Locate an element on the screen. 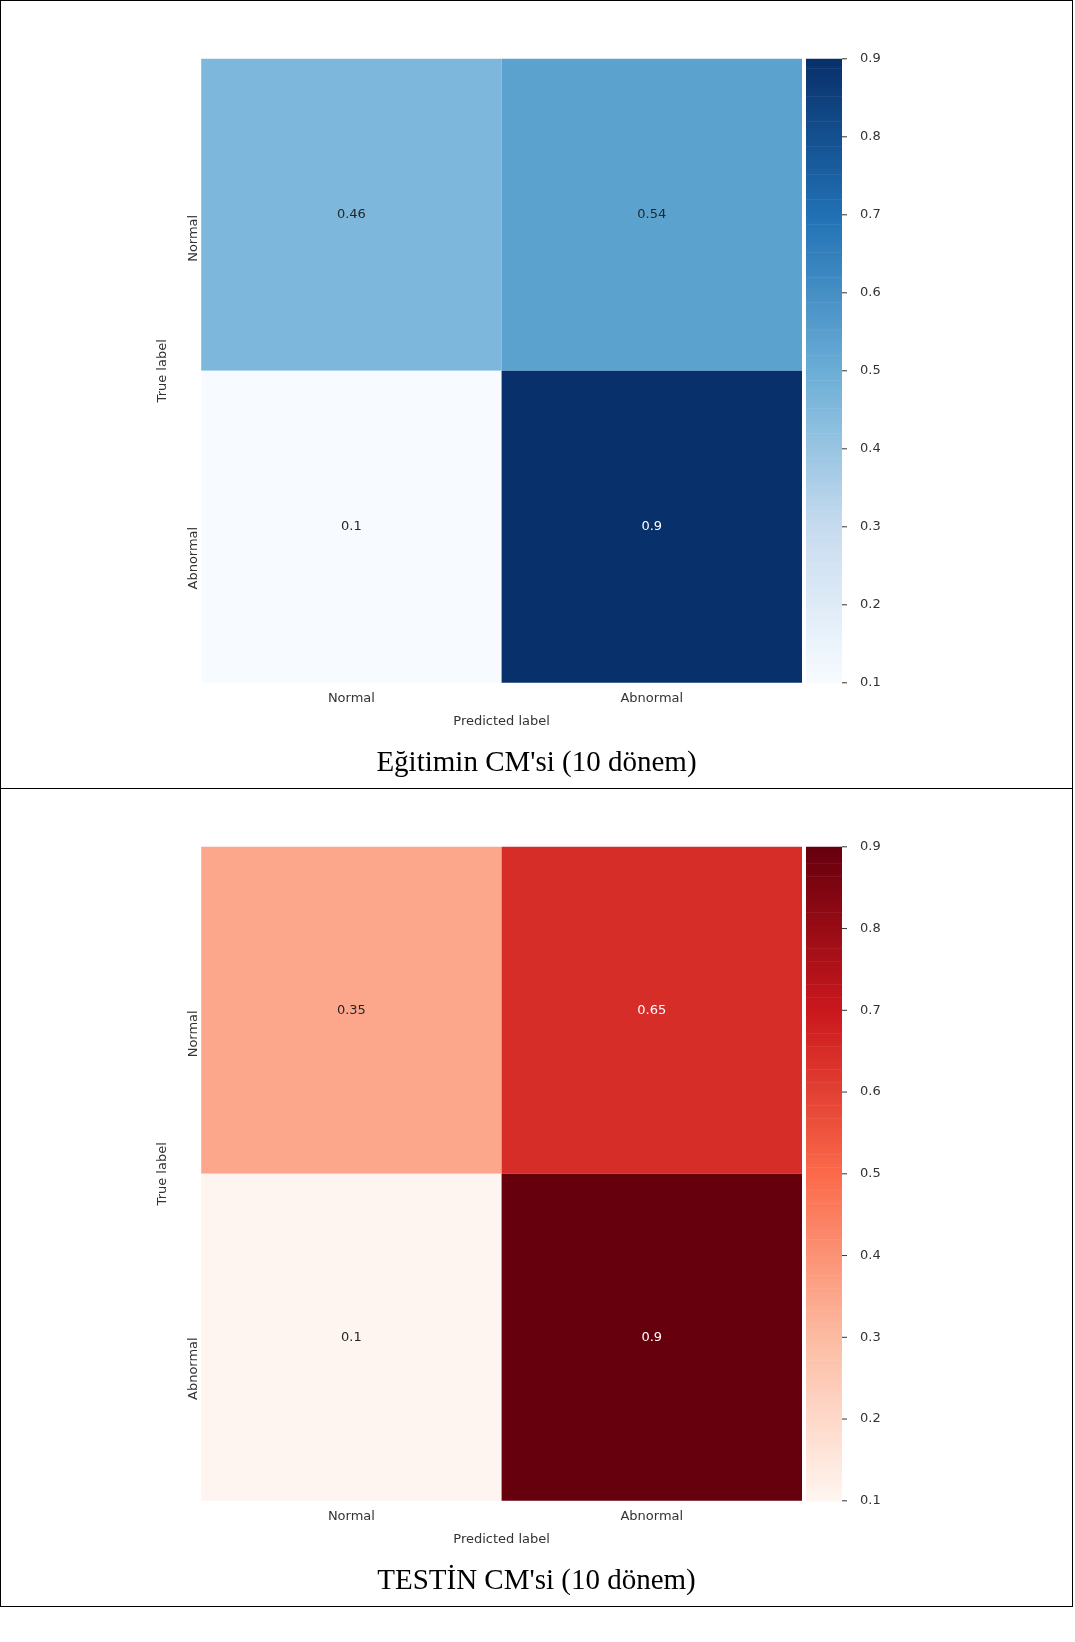 This screenshot has height=1642, width=1075. data-label: 0.54 is located at coordinates (652, 214).